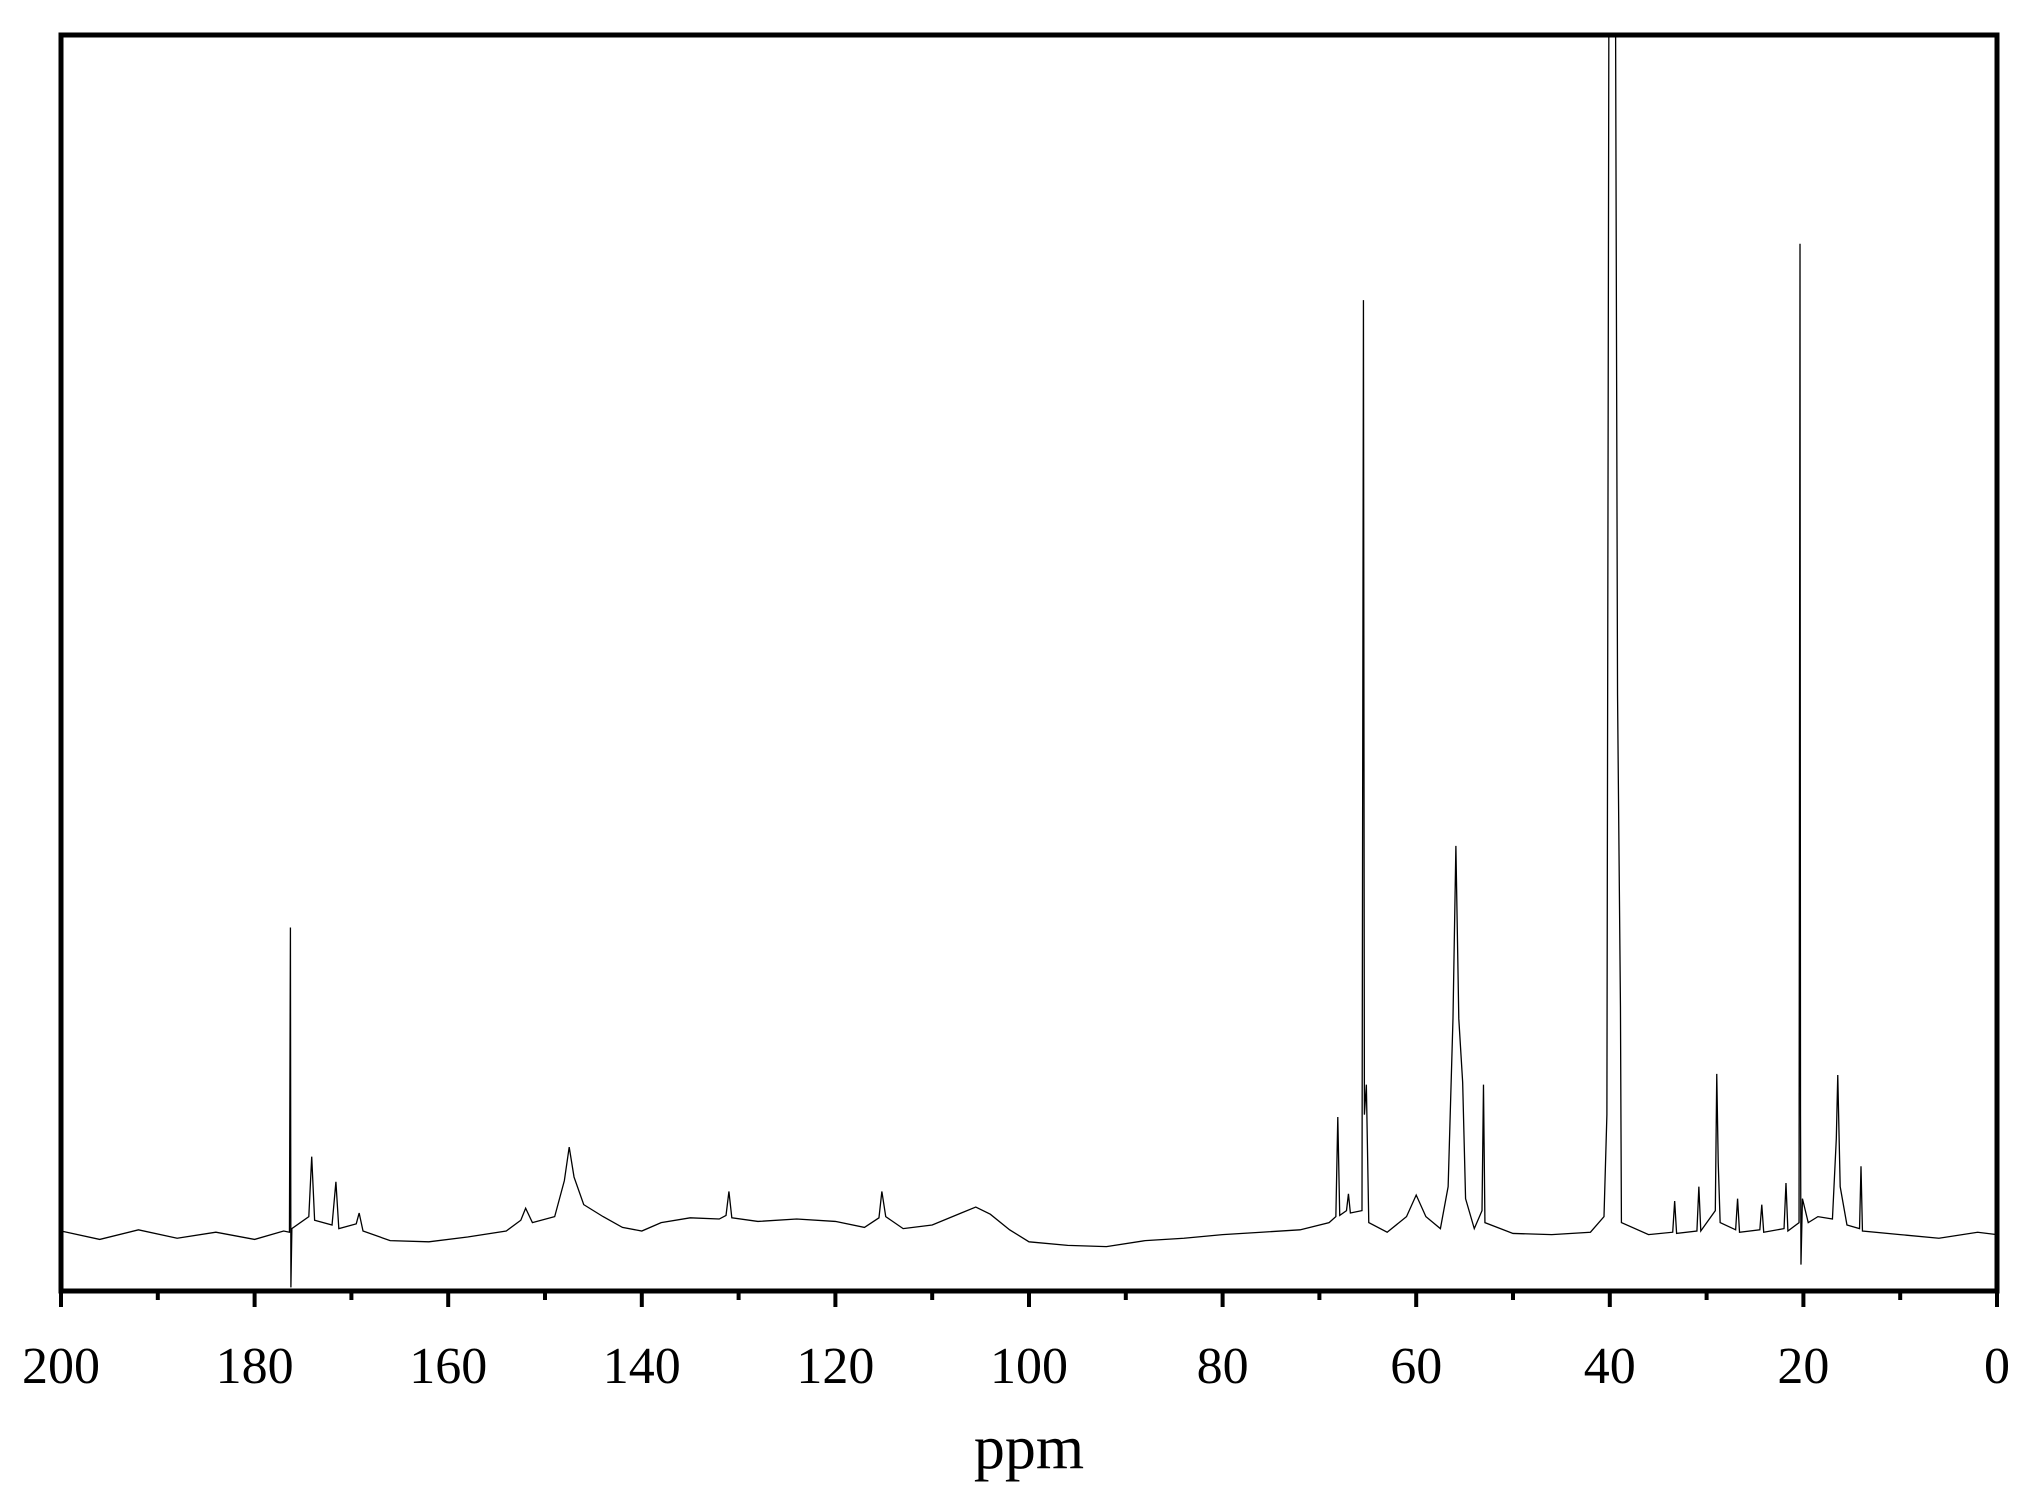 This screenshot has height=1511, width=2039. Describe the element at coordinates (1029, 1366) in the screenshot. I see `x-tick-label: 100` at that location.